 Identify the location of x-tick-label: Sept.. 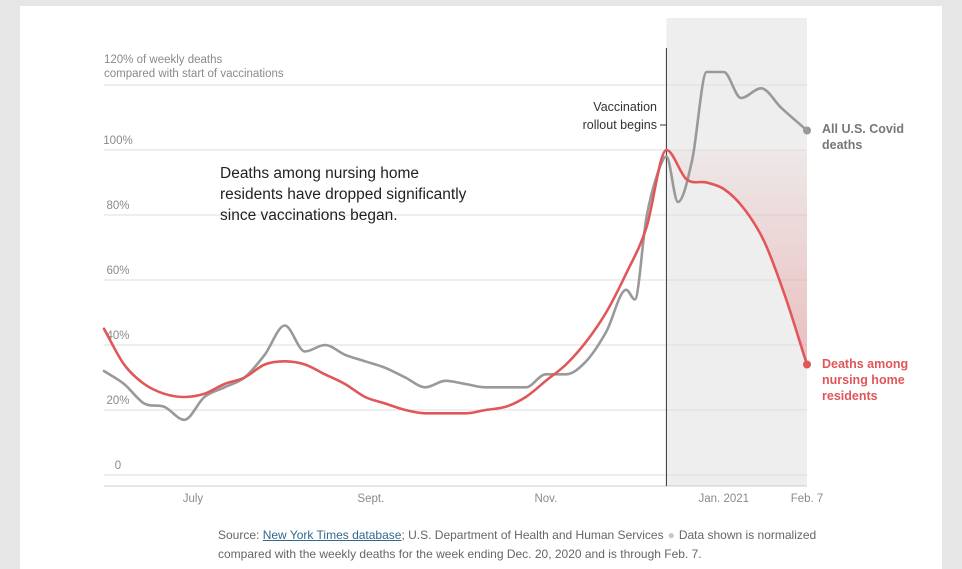
(370, 499).